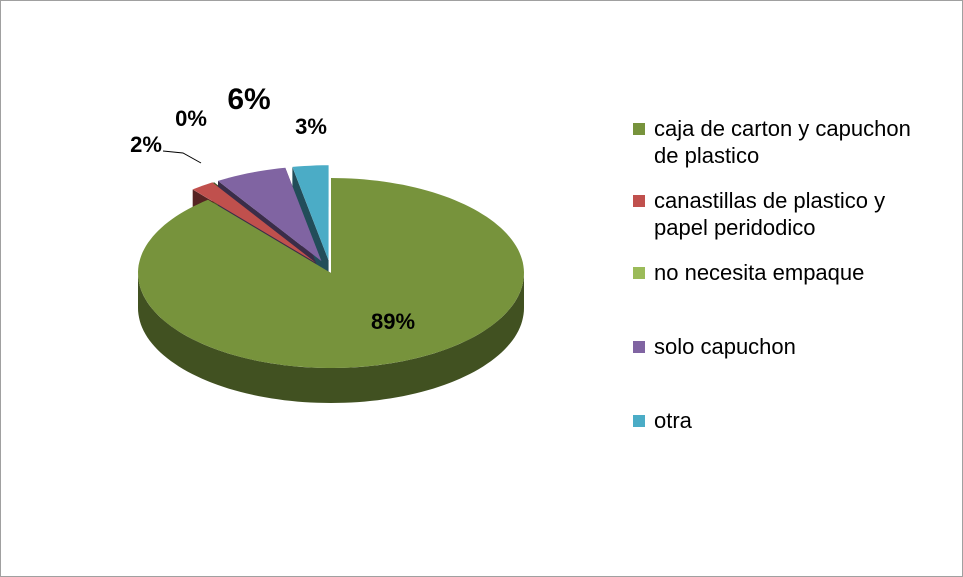 Image resolution: width=963 pixels, height=577 pixels. Describe the element at coordinates (393, 321) in the screenshot. I see `data-label: 89%` at that location.